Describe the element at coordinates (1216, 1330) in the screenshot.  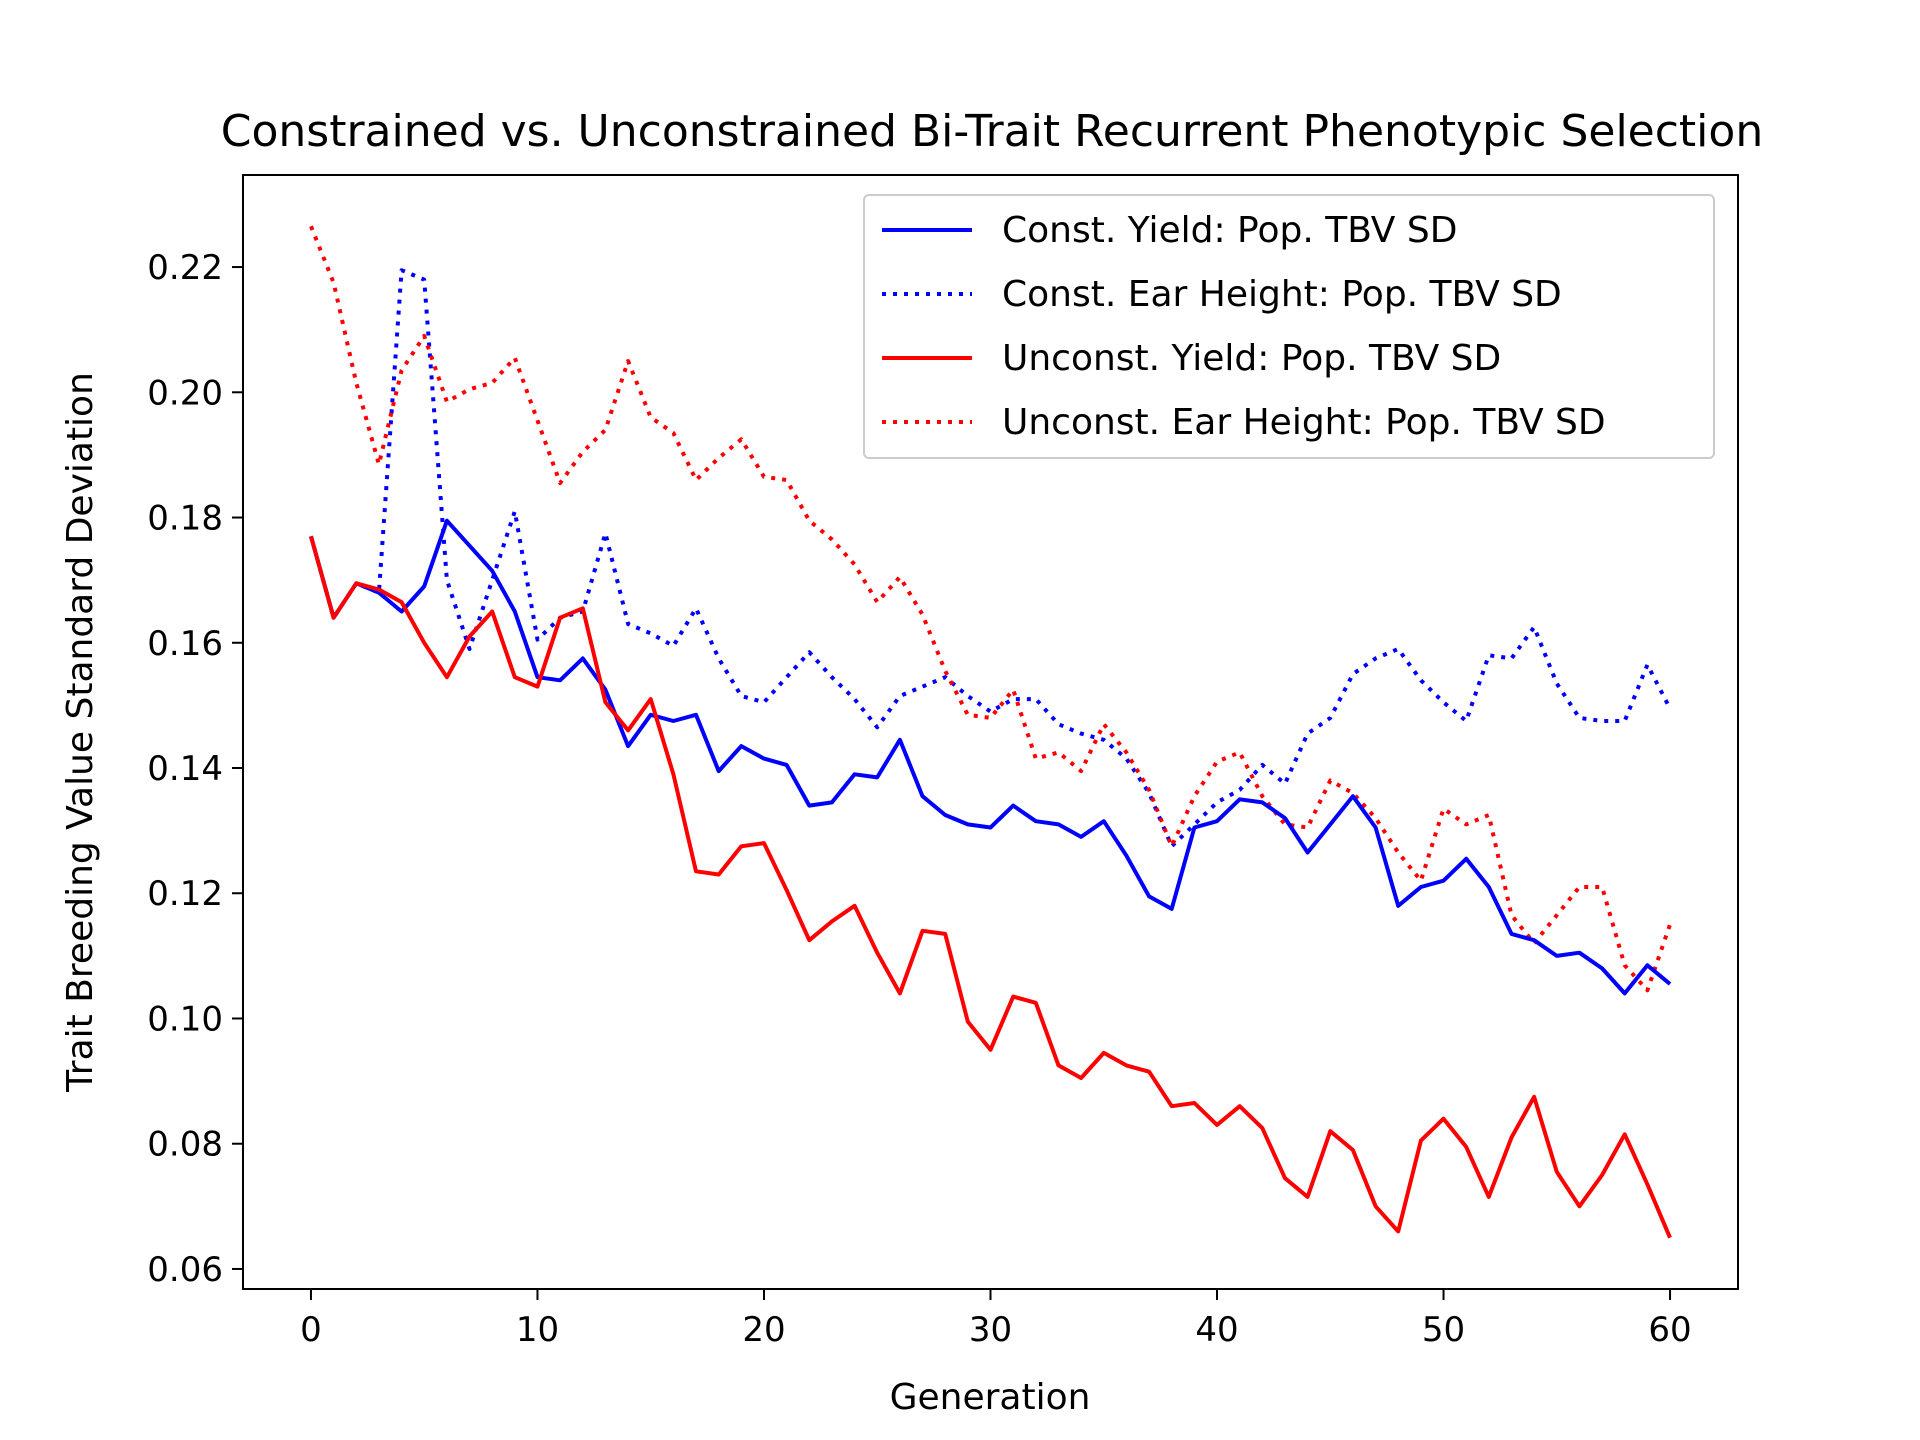
I see `x-tick-label: 40` at that location.